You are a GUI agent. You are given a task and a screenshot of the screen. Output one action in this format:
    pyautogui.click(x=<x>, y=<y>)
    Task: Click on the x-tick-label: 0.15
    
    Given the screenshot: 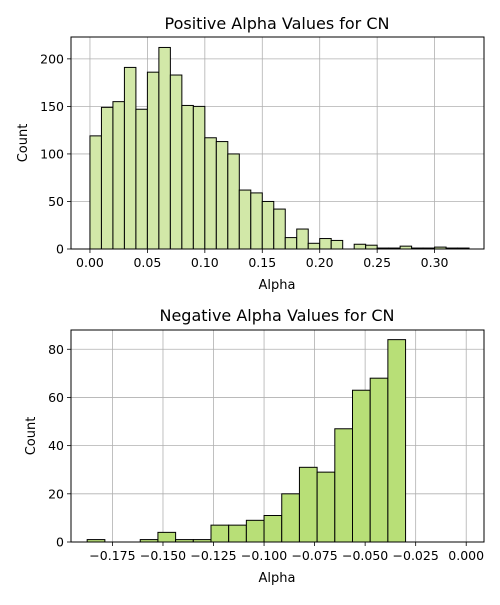 What is the action you would take?
    pyautogui.click(x=262, y=262)
    